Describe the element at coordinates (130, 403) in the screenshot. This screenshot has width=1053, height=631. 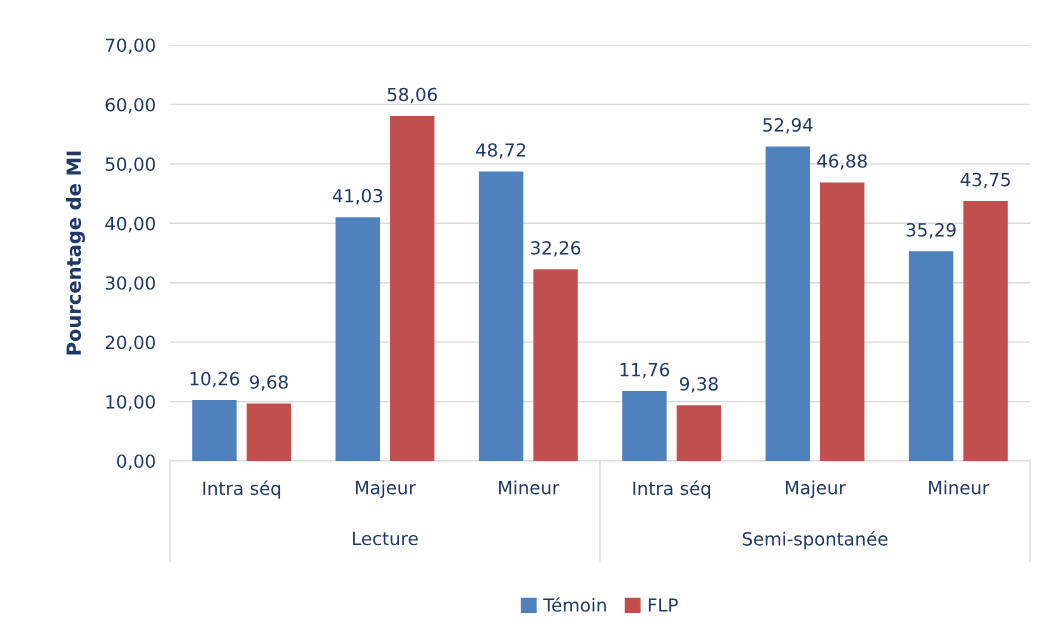
I see `y-tick-label: 10,00` at that location.